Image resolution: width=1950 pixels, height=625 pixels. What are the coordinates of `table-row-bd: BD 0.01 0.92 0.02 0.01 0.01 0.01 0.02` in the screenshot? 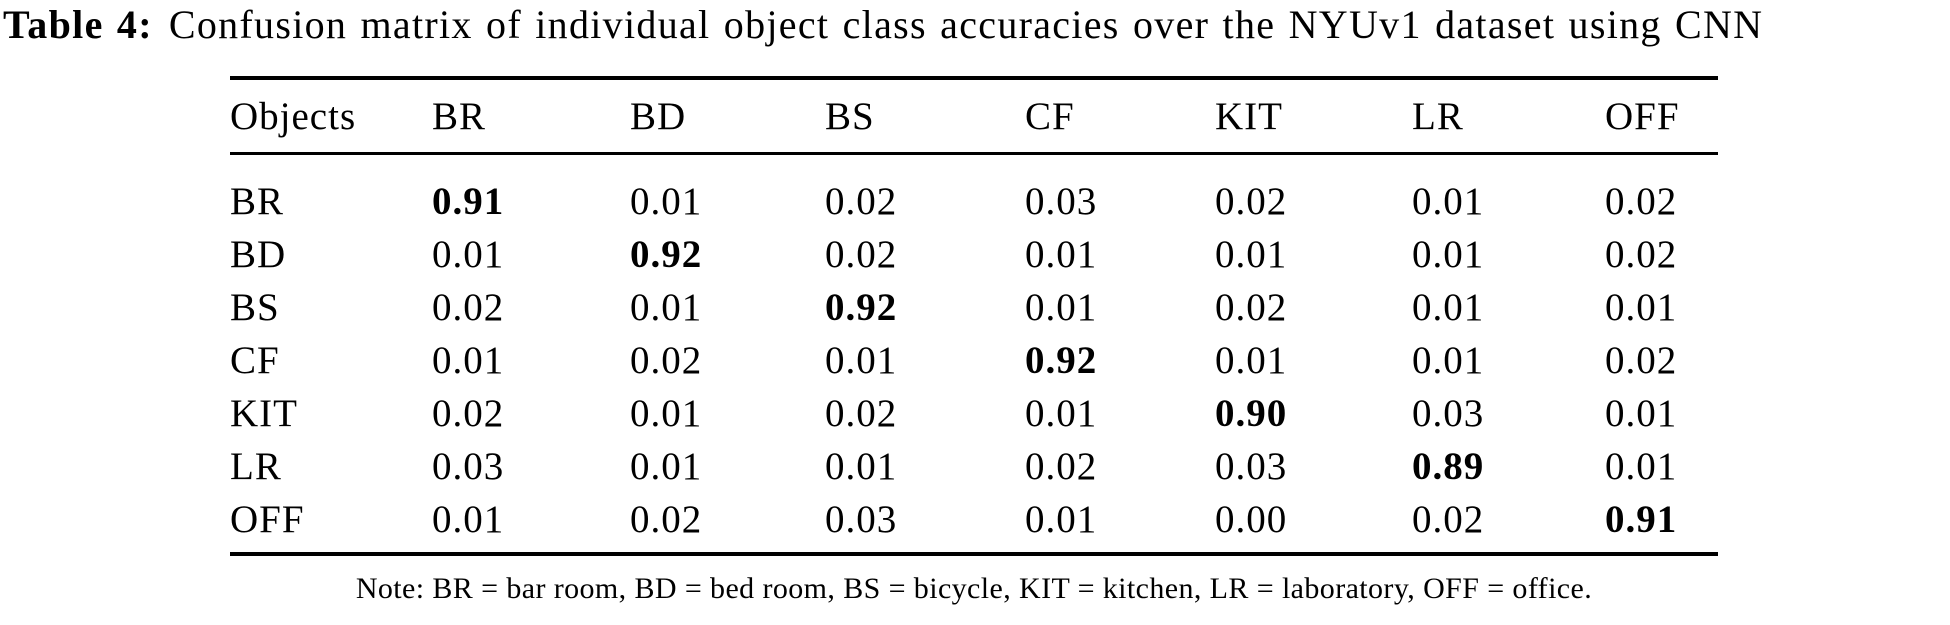 It's located at (974, 254).